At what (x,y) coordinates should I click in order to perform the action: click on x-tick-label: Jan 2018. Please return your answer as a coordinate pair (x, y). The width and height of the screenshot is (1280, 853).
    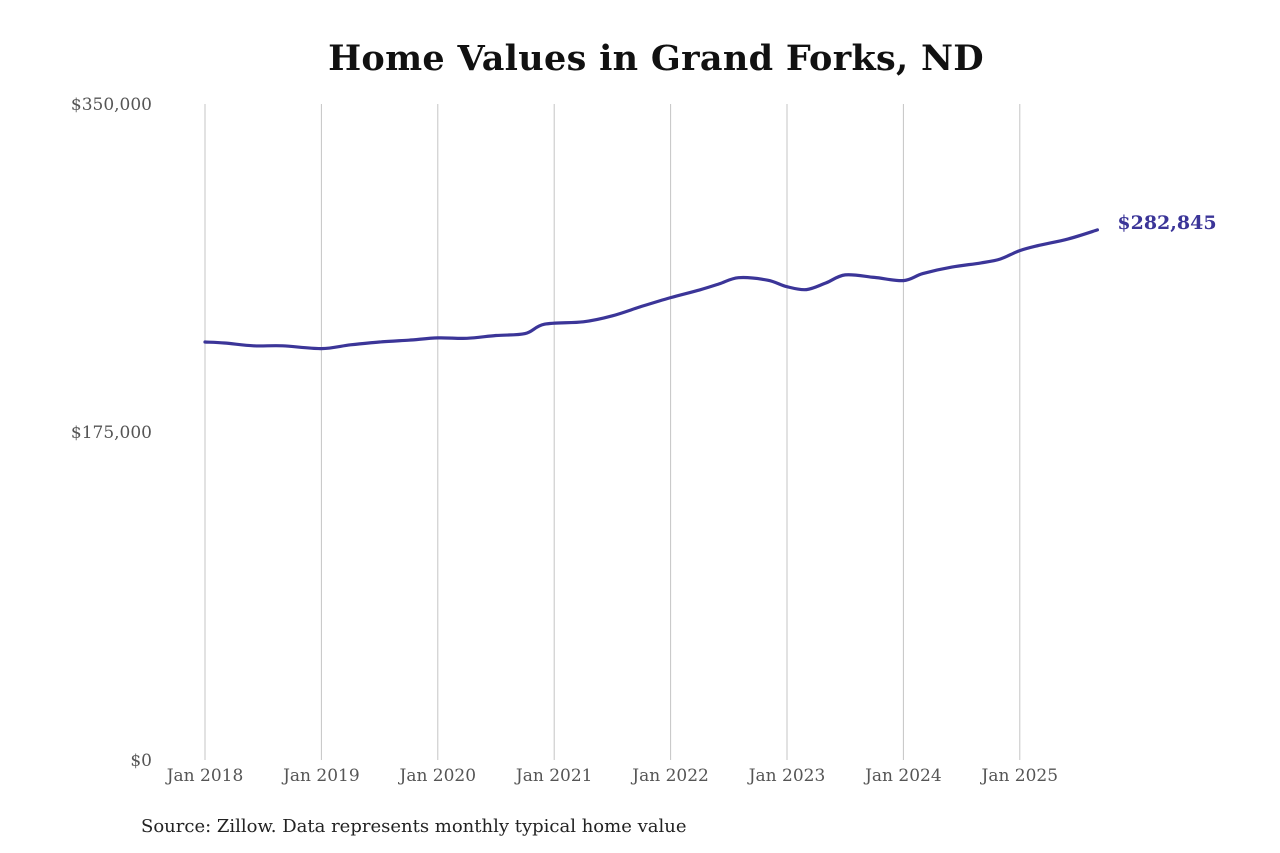
    Looking at the image, I should click on (204, 776).